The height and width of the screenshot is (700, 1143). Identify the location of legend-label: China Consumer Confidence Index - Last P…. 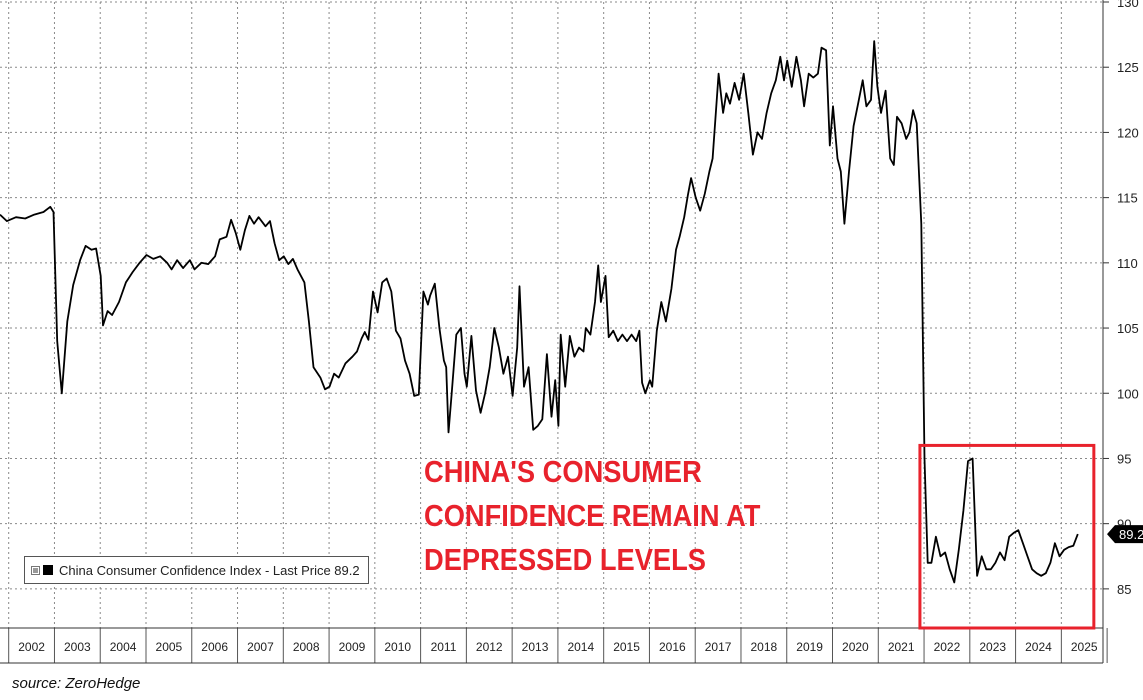
(209, 570).